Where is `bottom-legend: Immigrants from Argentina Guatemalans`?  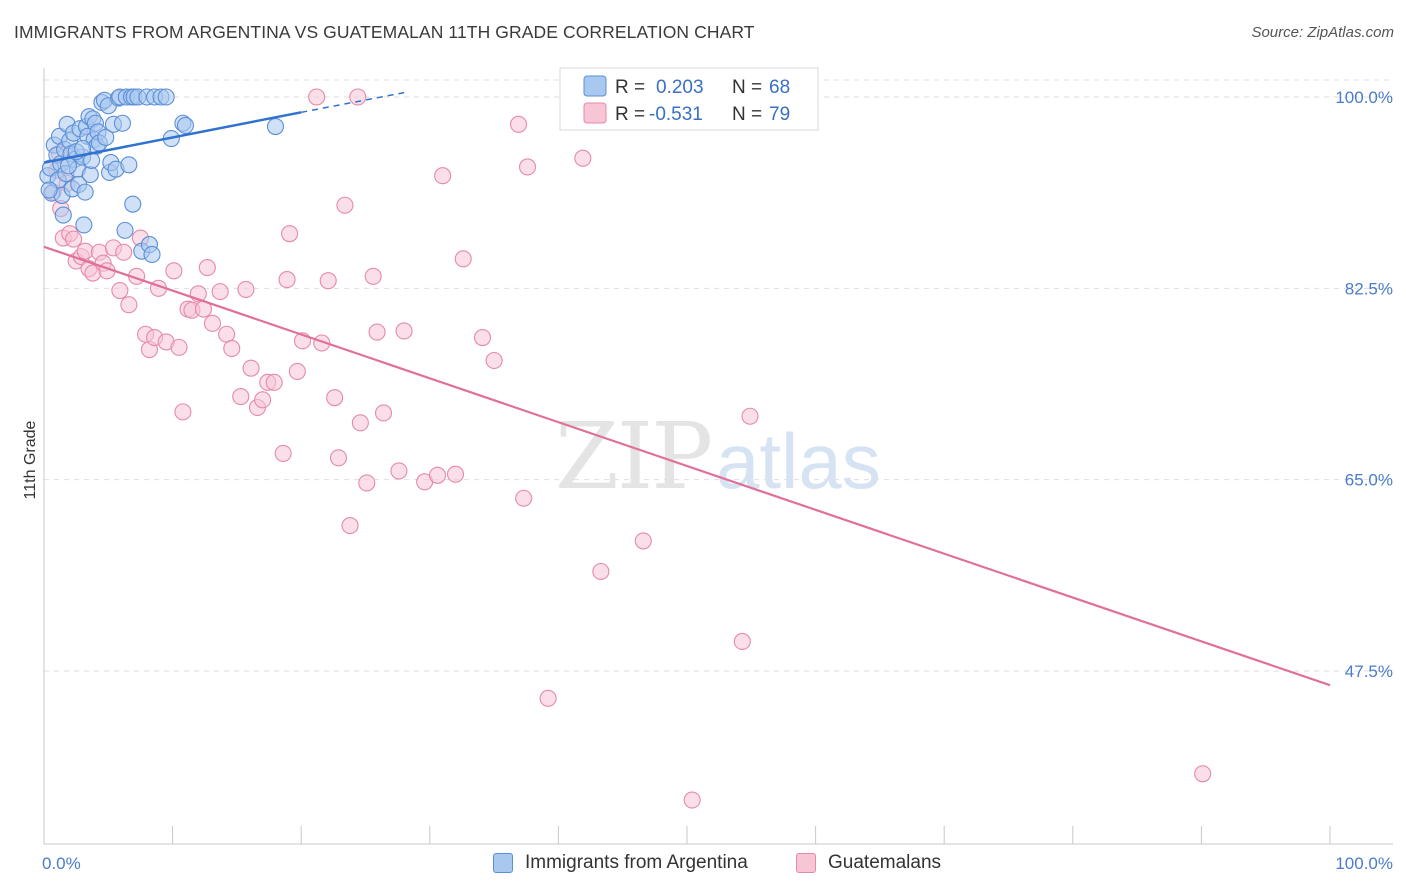
bottom-legend: Immigrants from Argentina Guatemalans is located at coordinates (703, 865).